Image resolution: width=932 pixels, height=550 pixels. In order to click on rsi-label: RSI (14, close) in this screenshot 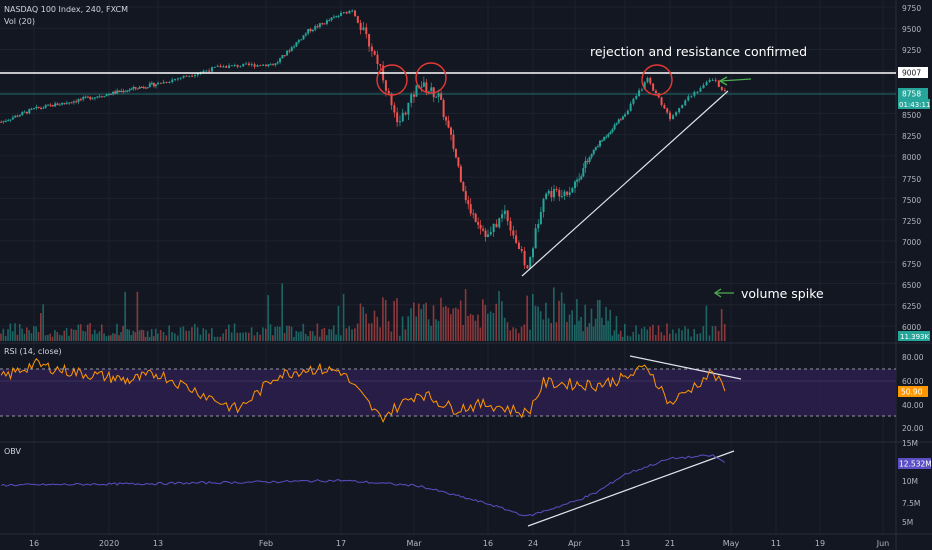, I will do `click(33, 351)`.